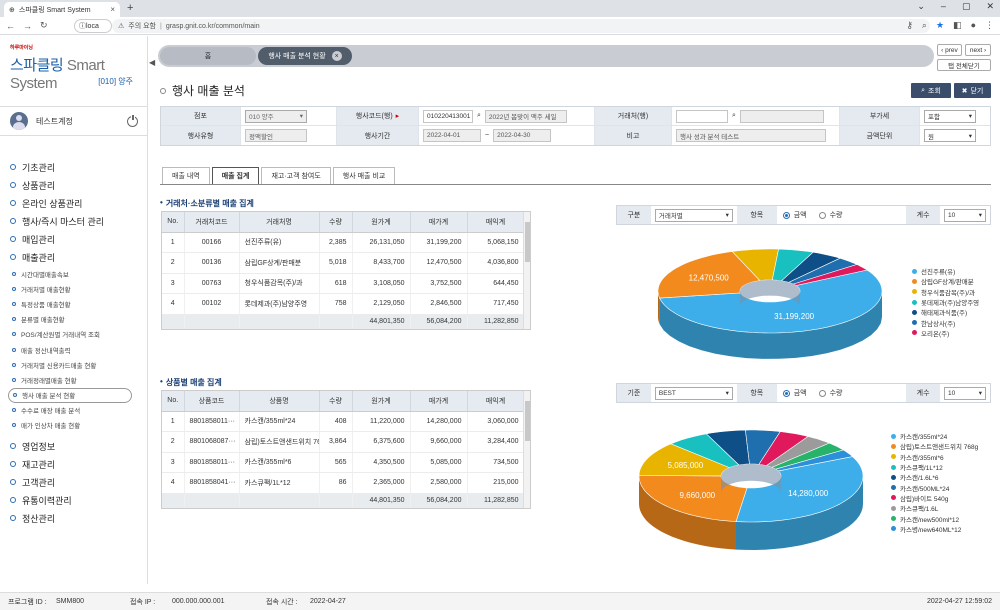  What do you see at coordinates (10, 25) in the screenshot?
I see `back-icon: ←` at bounding box center [10, 25].